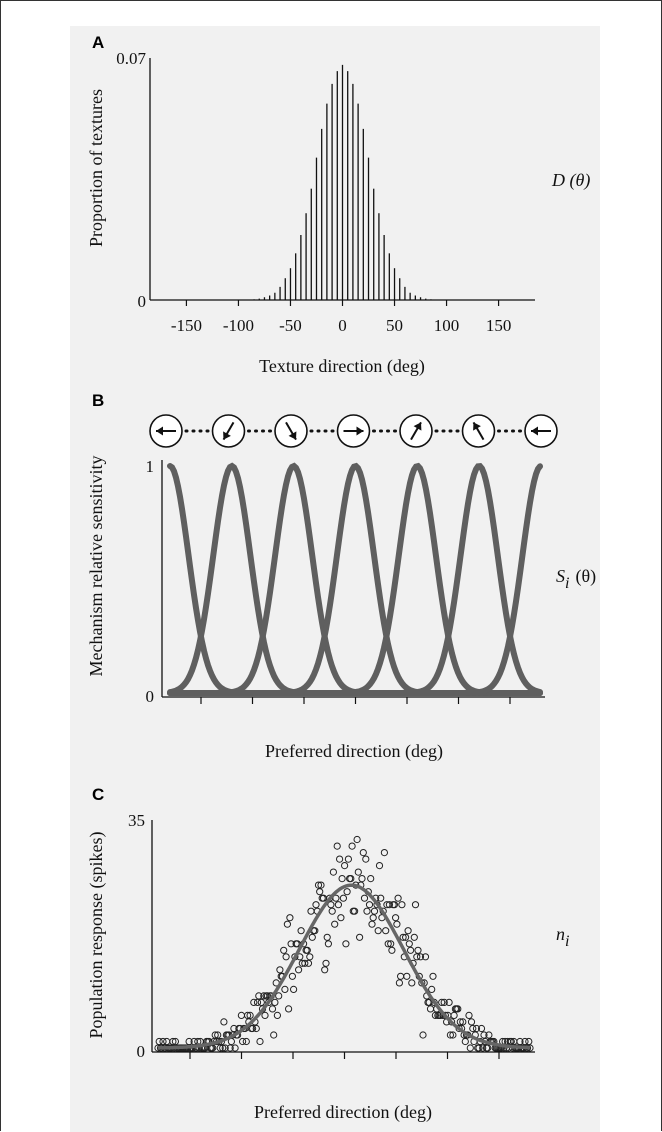 The image size is (662, 1132). What do you see at coordinates (96, 935) in the screenshot?
I see `panel-c-y-label: Population response (spikes)` at bounding box center [96, 935].